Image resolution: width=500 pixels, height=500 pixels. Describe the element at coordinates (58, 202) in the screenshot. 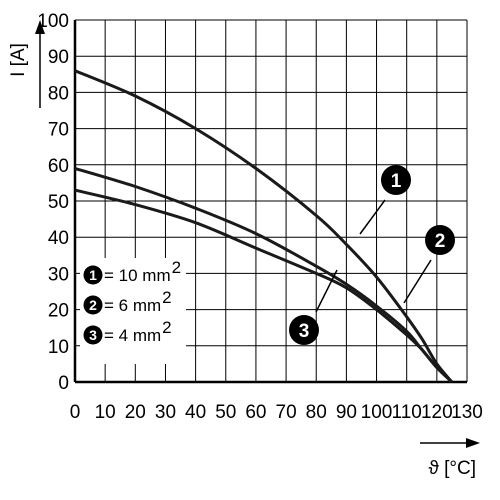

I see `y-tick-label: 50` at that location.